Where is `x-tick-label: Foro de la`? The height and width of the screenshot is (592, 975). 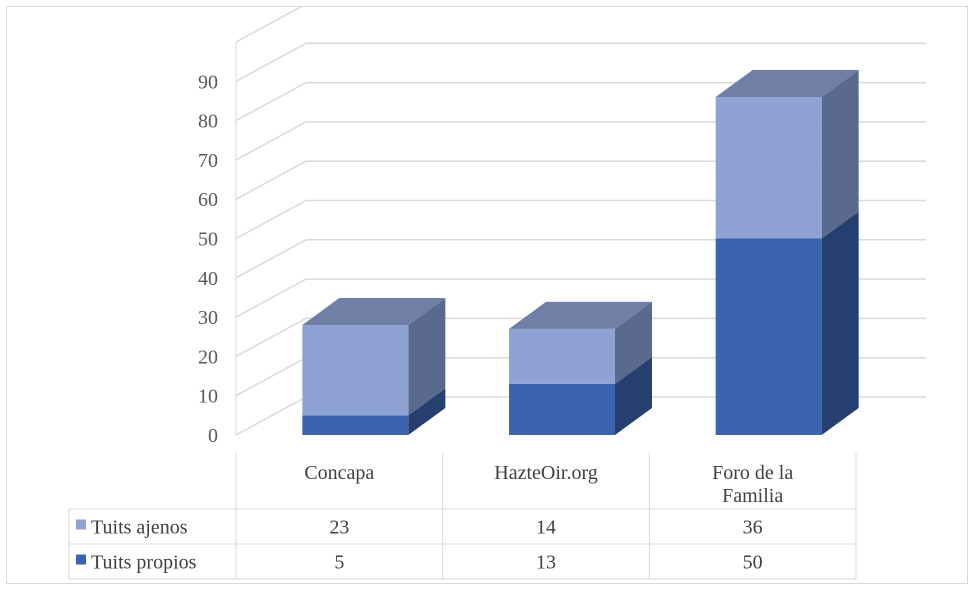
x-tick-label: Foro de la is located at coordinates (752, 473).